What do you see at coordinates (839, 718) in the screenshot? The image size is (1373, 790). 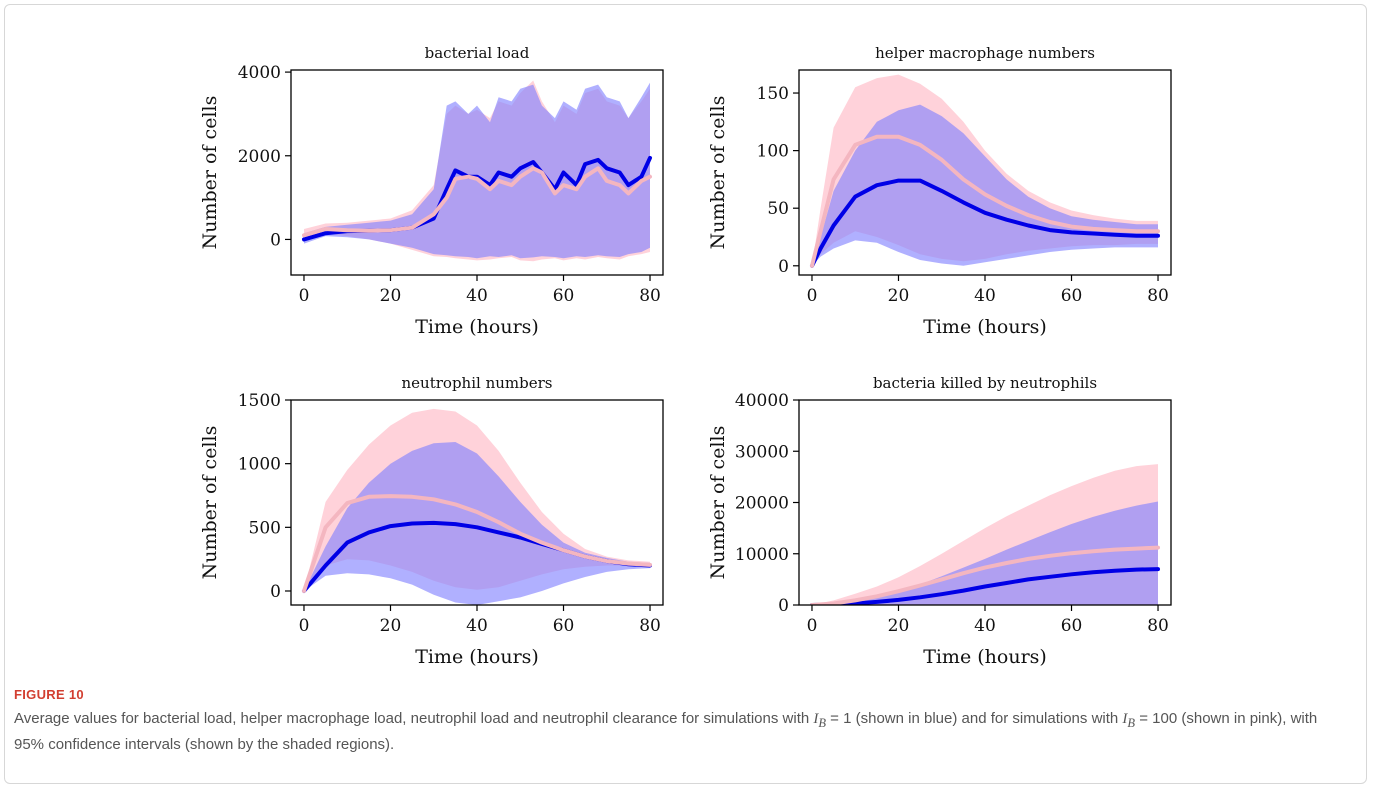 I see `caption-value-1: = 1` at bounding box center [839, 718].